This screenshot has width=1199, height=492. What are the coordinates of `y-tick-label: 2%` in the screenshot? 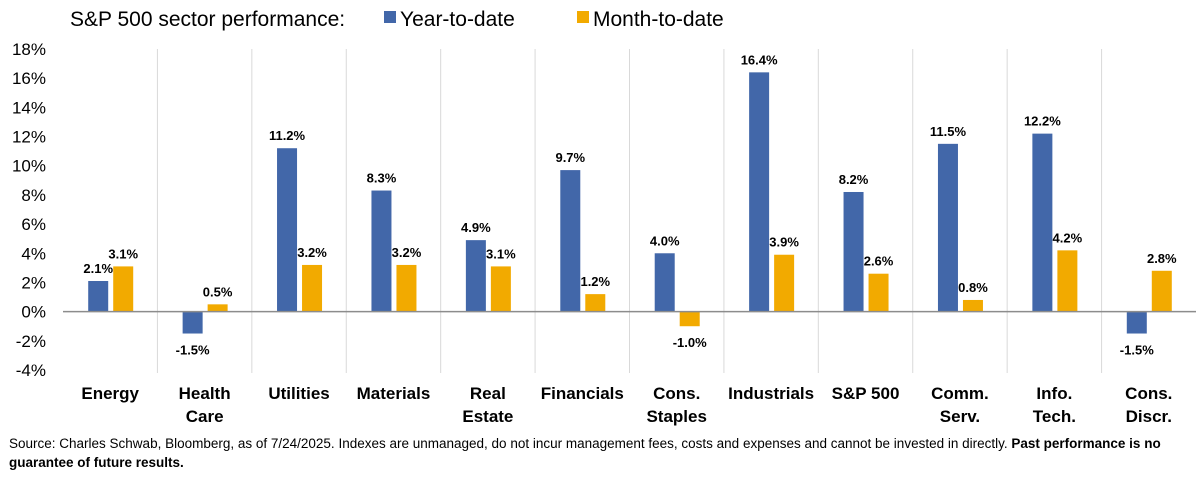 It's located at (33, 282).